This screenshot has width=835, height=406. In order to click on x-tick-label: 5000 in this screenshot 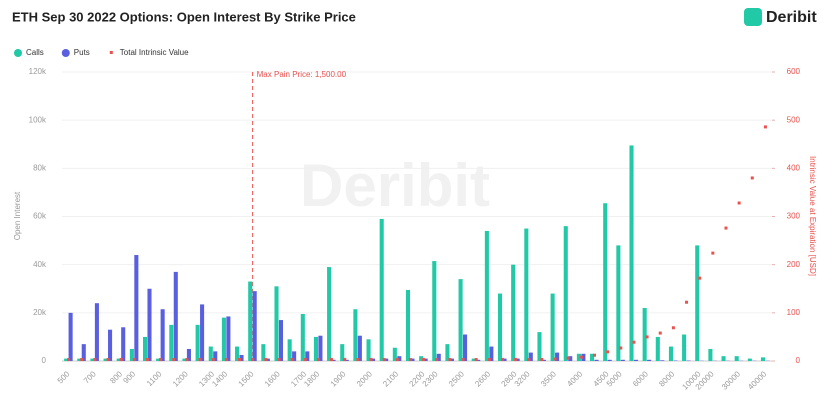, I will do `click(614, 378)`.